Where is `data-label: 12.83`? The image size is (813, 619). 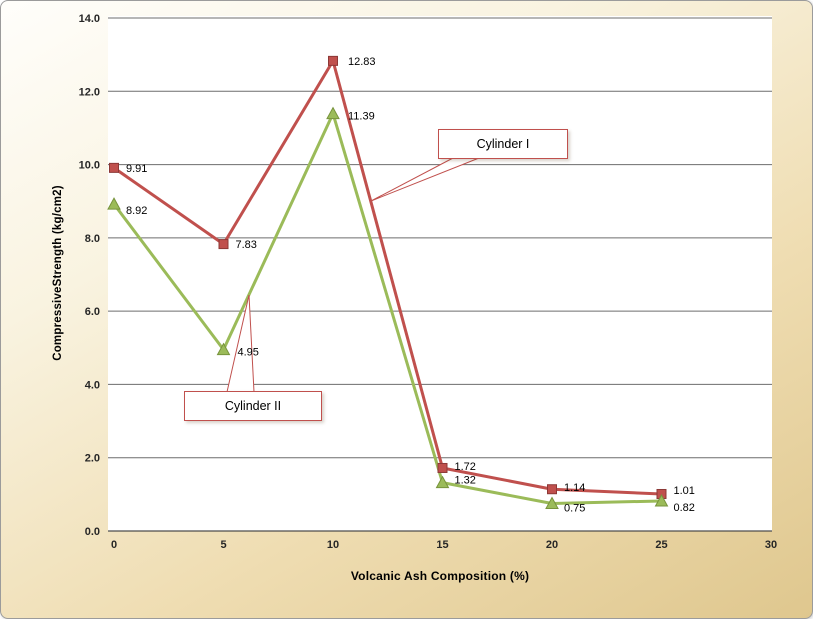 data-label: 12.83 is located at coordinates (362, 62).